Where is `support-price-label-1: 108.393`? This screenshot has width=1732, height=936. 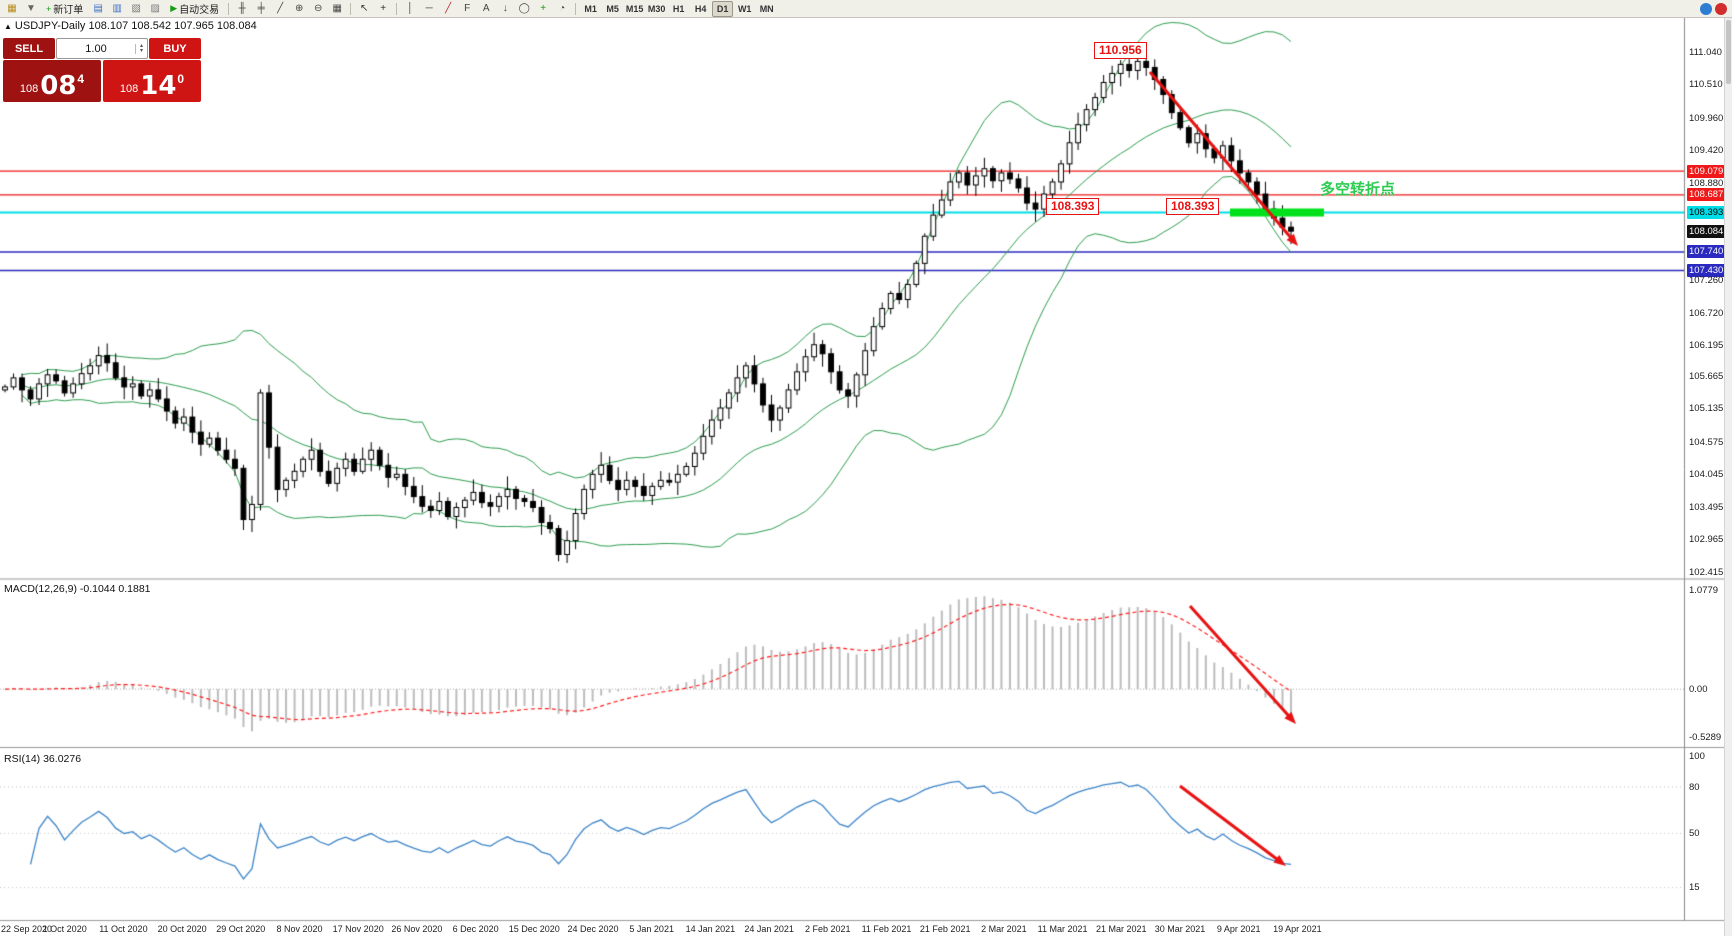 support-price-label-1: 108.393 is located at coordinates (1073, 206).